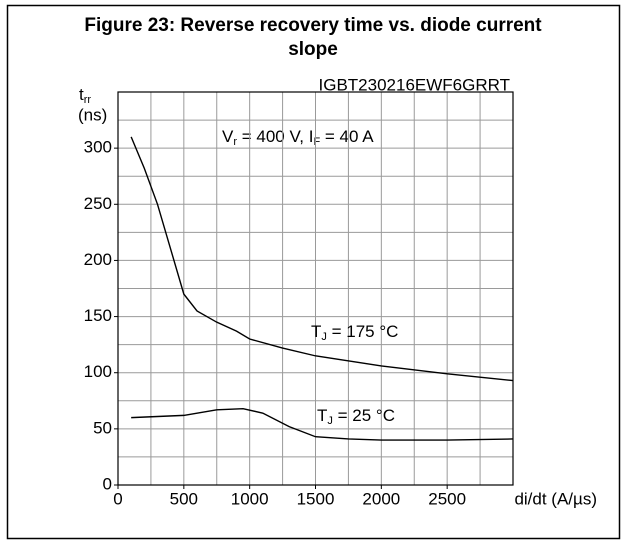  I want to click on y-tick-label: 50, so click(102, 427).